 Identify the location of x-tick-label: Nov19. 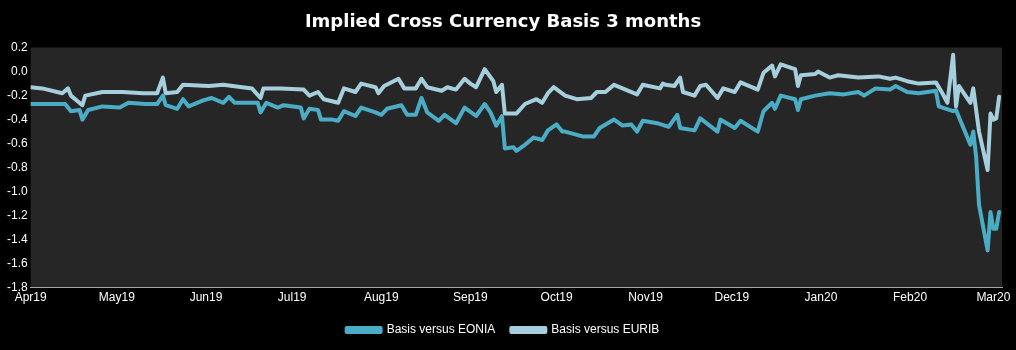
(646, 297).